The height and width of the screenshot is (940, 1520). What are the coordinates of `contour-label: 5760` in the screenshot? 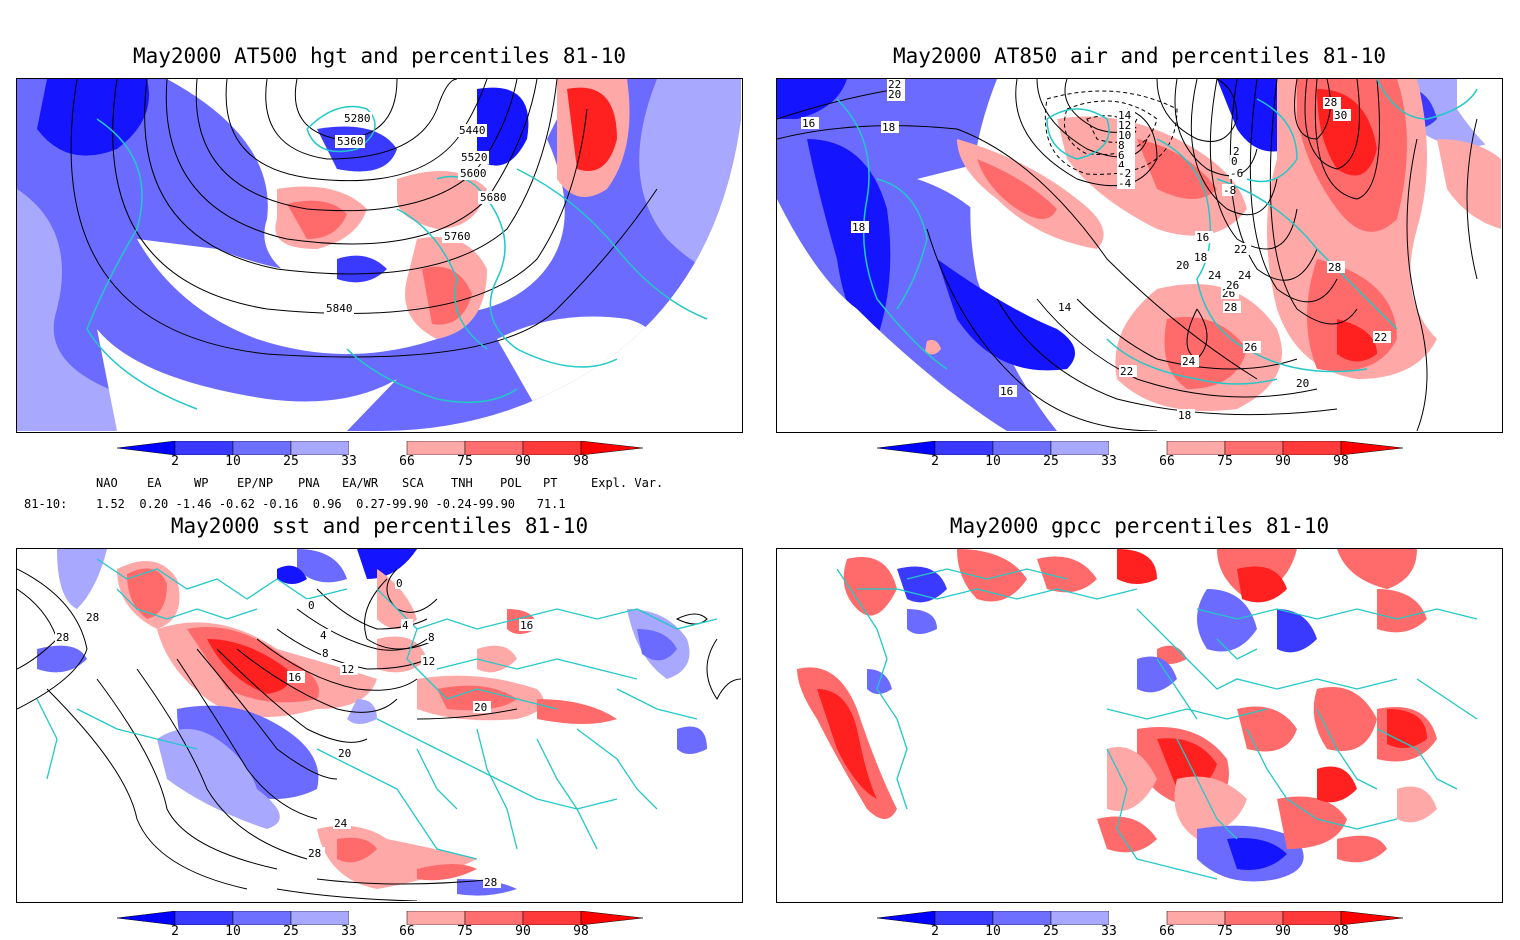 It's located at (457, 236).